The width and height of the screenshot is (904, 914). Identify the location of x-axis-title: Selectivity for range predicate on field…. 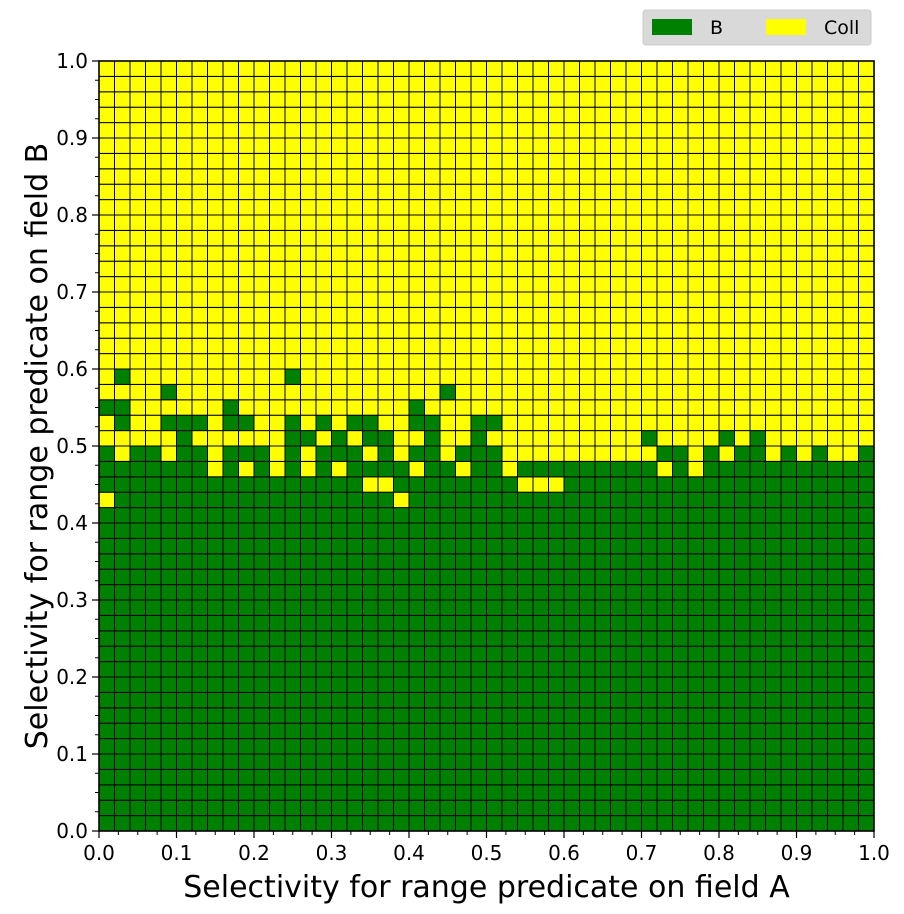
(486, 887).